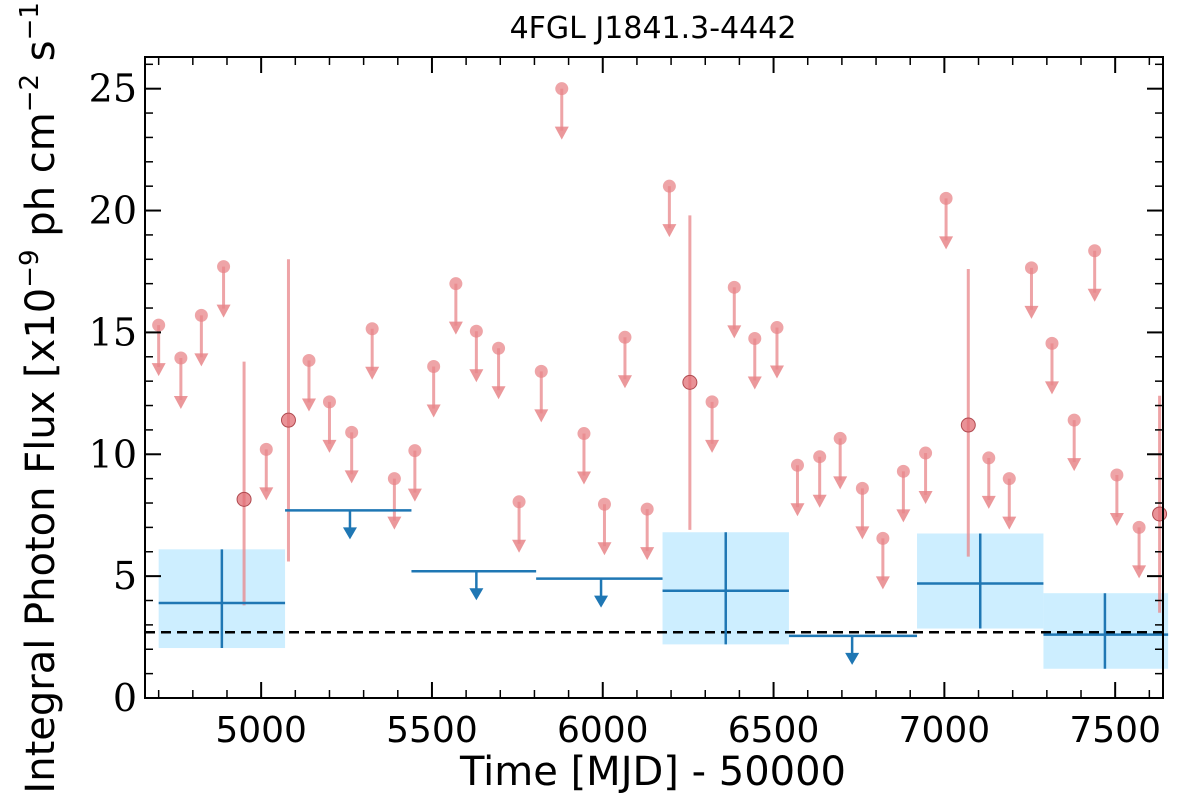 The height and width of the screenshot is (800, 1200). What do you see at coordinates (113, 332) in the screenshot?
I see `y-tick-label: 15` at bounding box center [113, 332].